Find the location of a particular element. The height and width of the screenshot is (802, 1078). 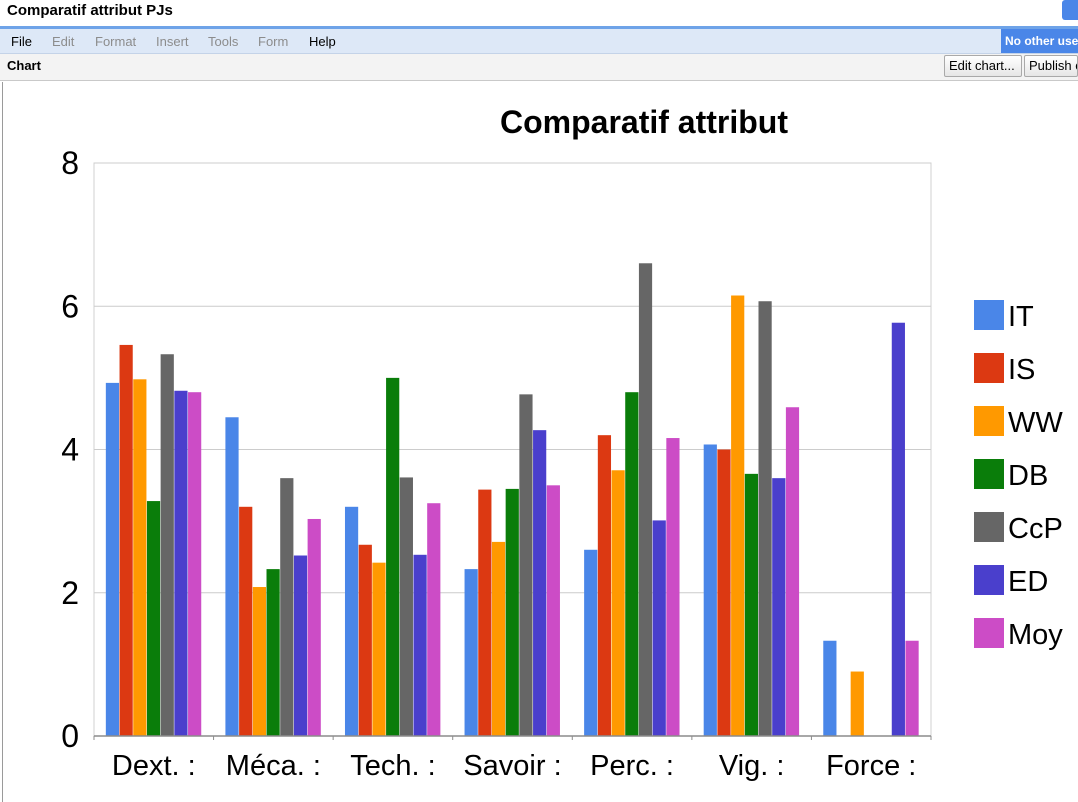

menu-help: Help is located at coordinates (322, 41).